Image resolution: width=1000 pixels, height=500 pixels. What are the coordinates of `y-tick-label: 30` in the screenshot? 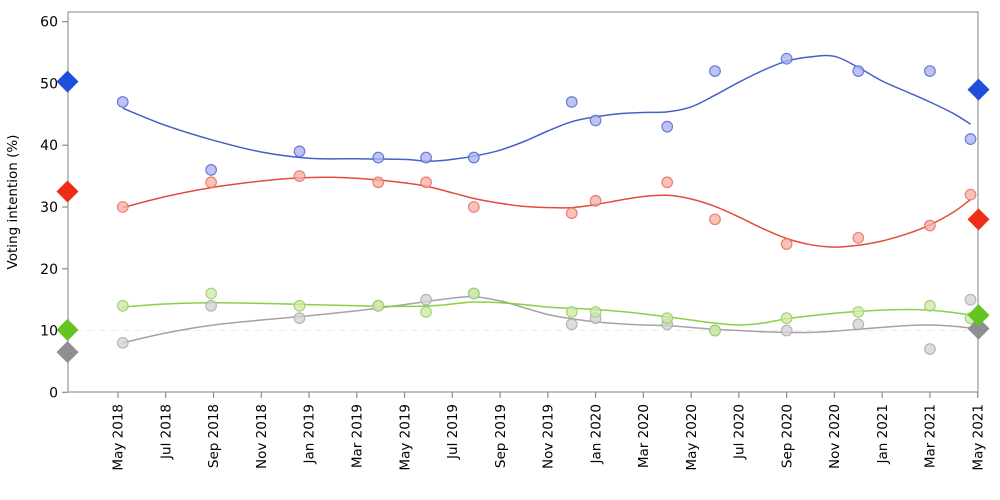 It's located at (49, 208).